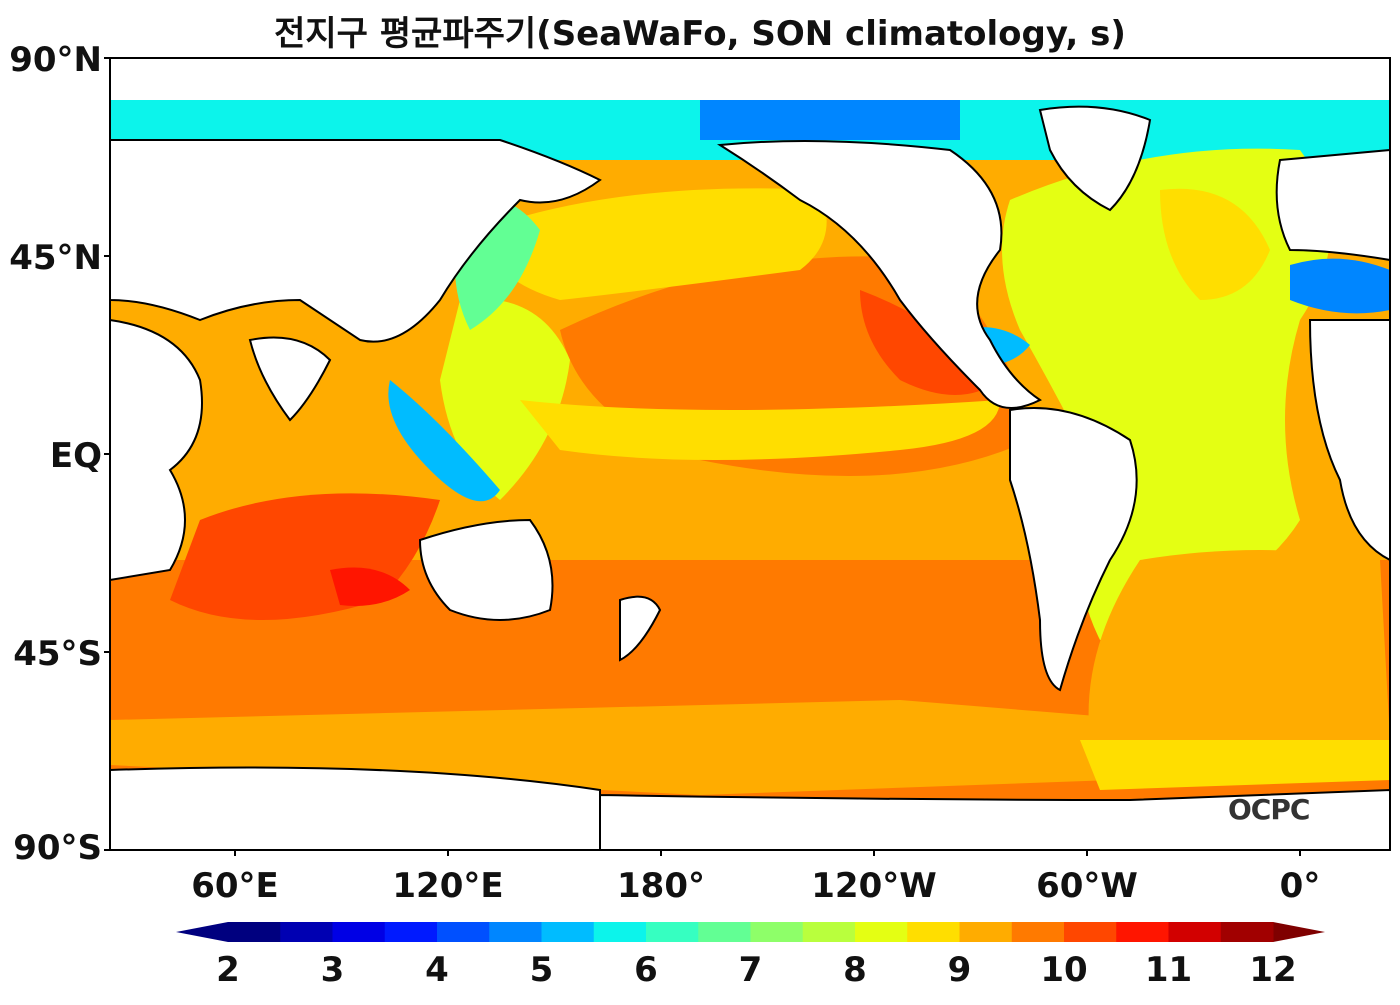 The image size is (1400, 1005). I want to click on colorbar-tick-label: 4, so click(437, 970).